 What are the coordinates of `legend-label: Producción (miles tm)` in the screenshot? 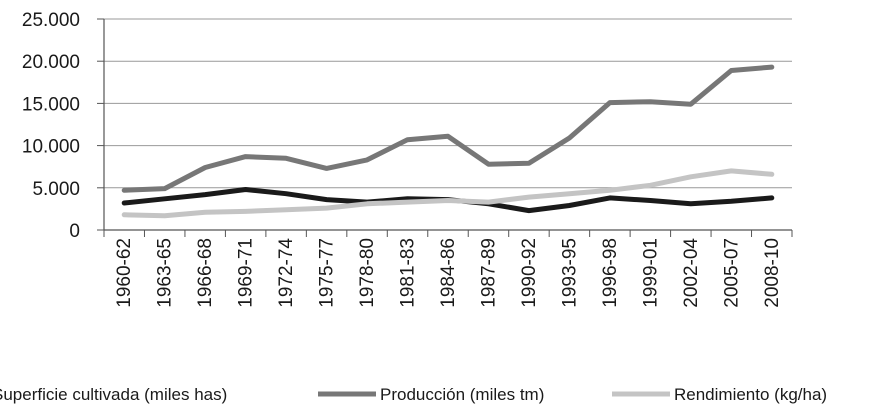 It's located at (462, 394).